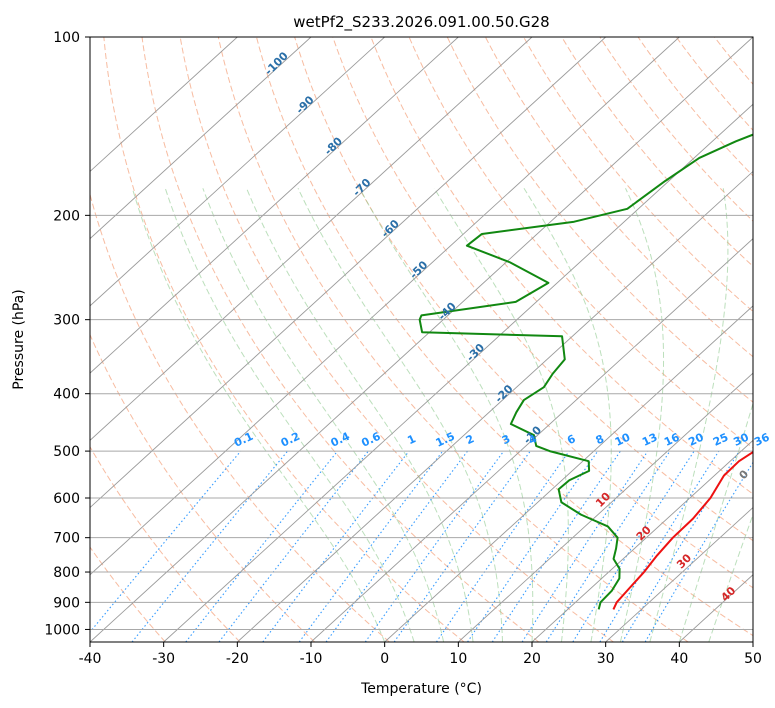  Describe the element at coordinates (753, 659) in the screenshot. I see `x-tick-label: 50` at that location.